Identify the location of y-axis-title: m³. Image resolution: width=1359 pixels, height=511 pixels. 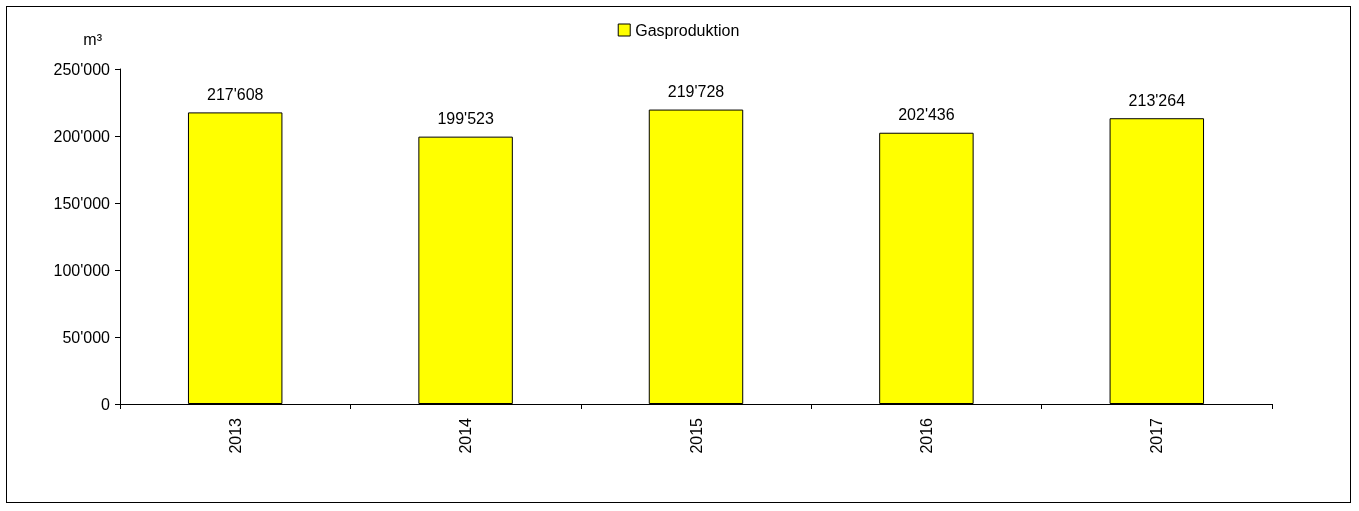
(93, 39).